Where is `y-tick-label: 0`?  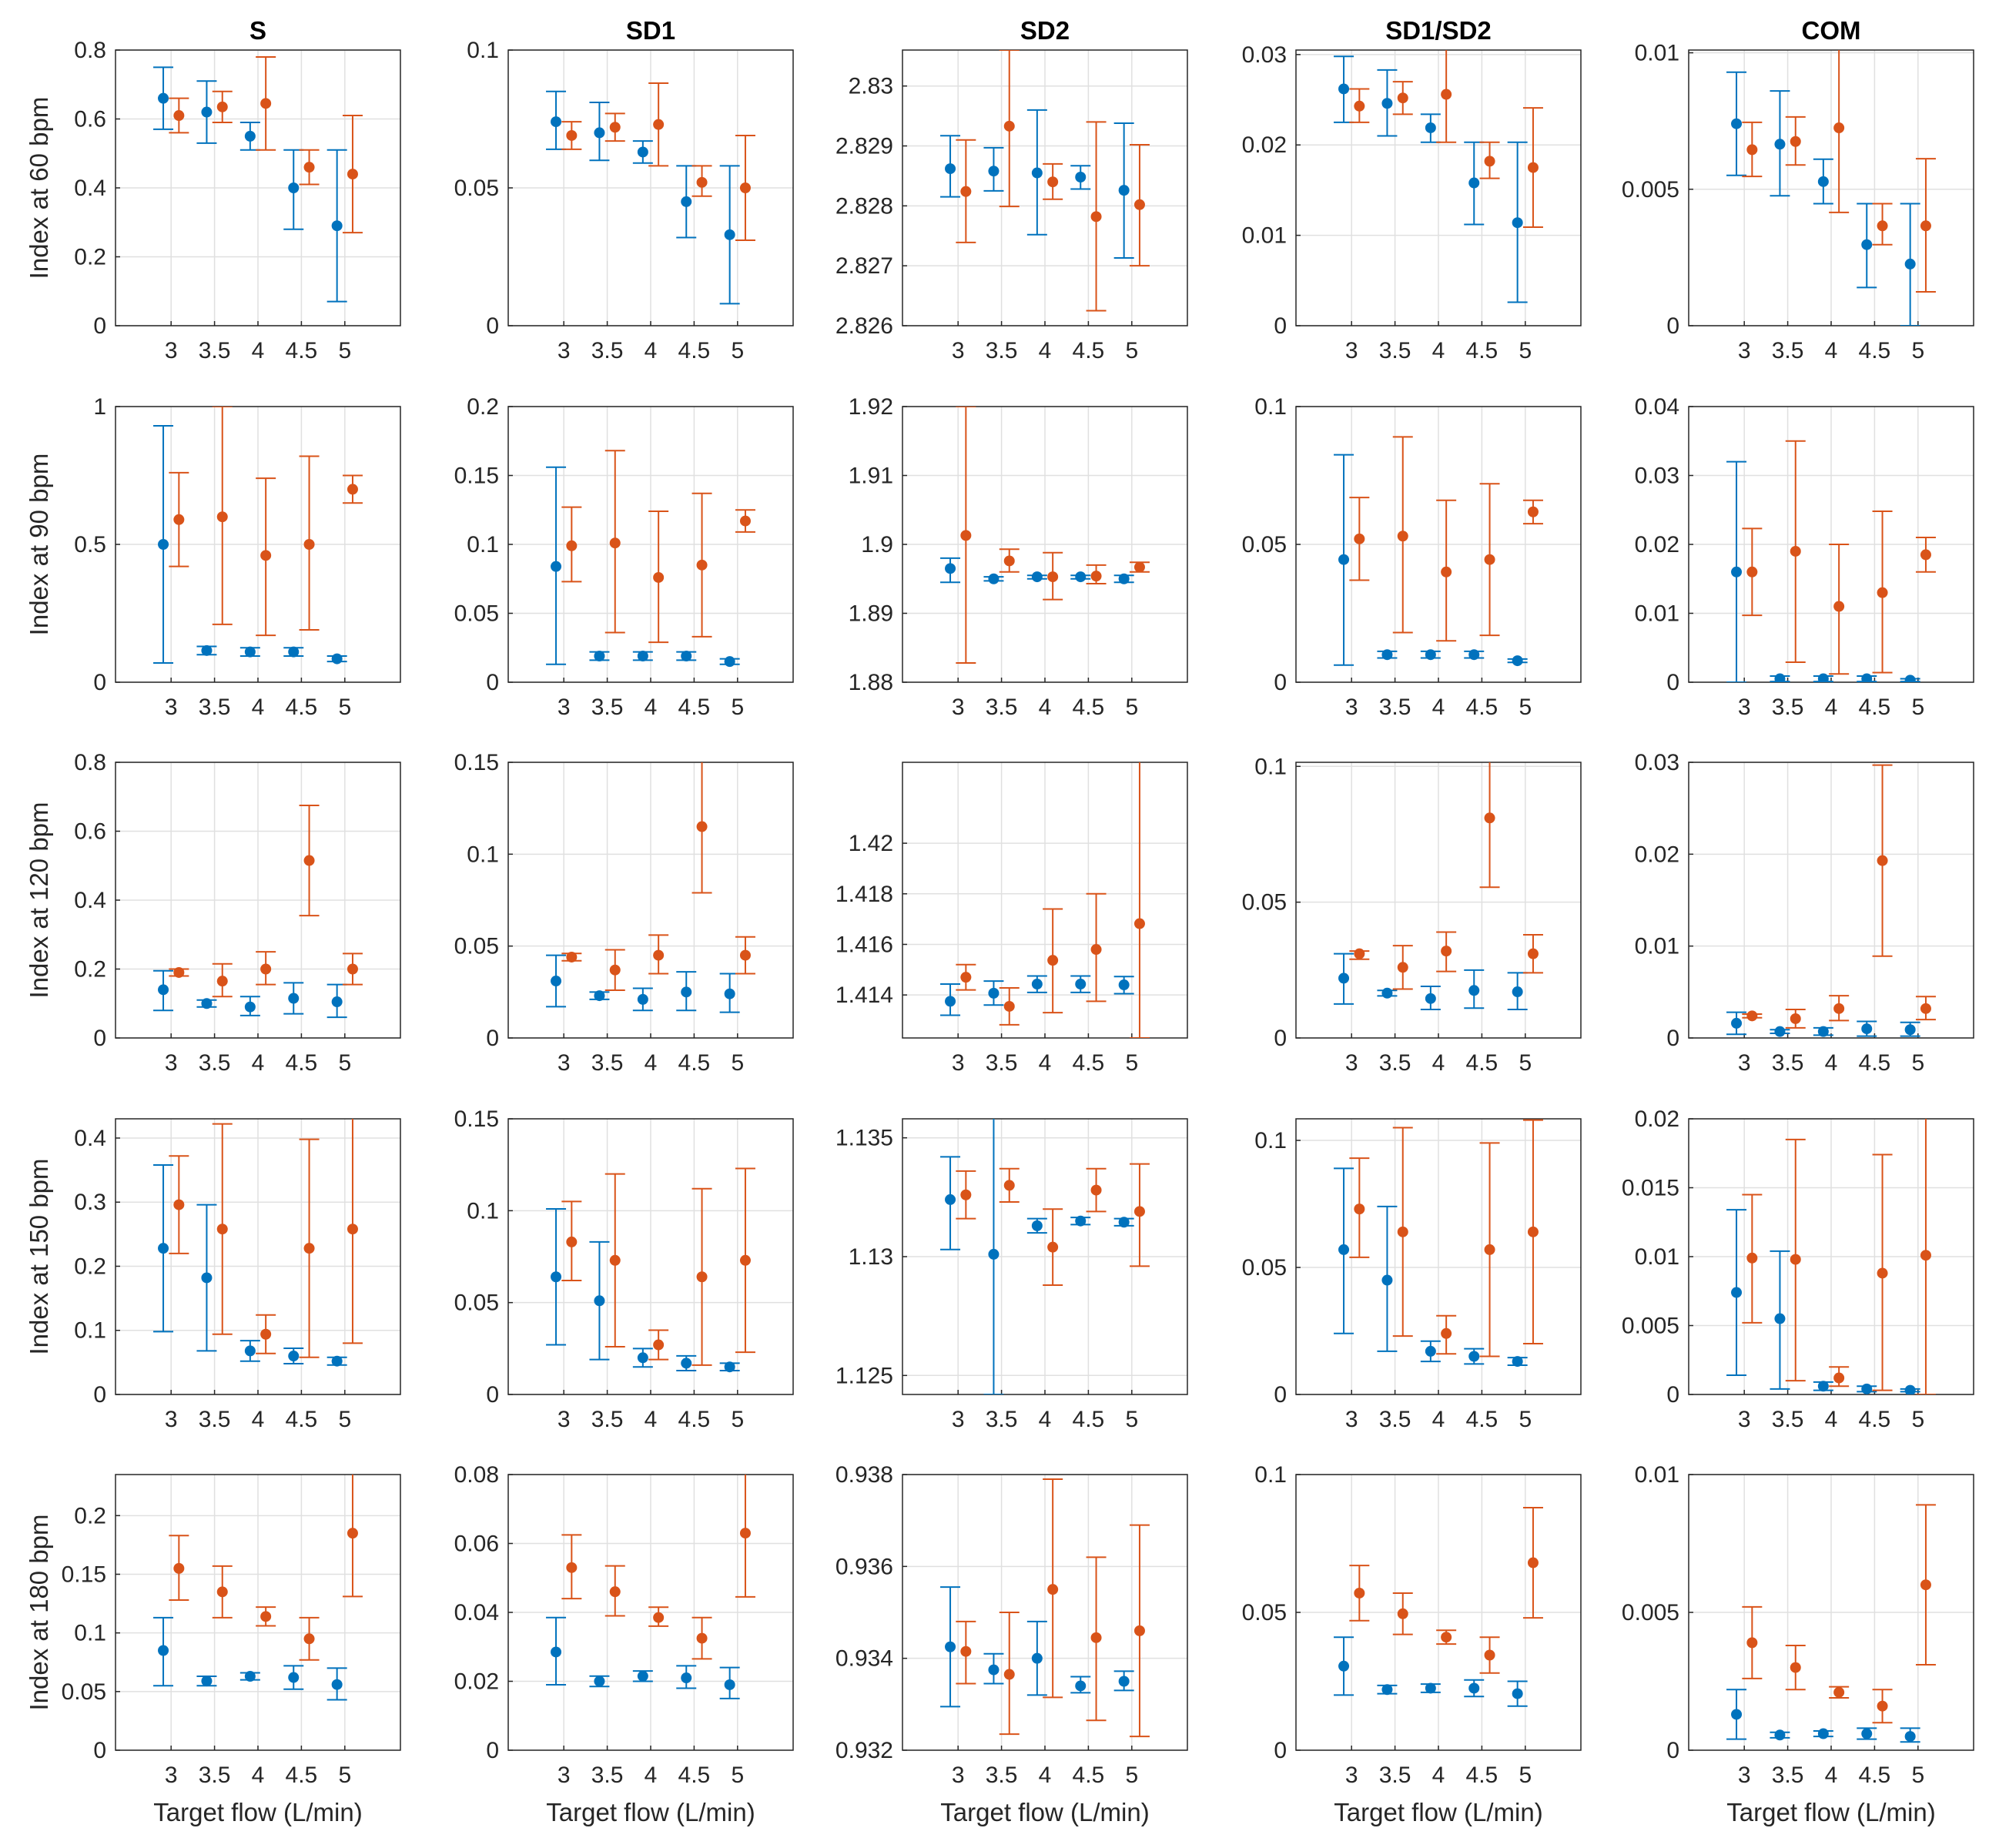 y-tick-label: 0 is located at coordinates (1280, 682).